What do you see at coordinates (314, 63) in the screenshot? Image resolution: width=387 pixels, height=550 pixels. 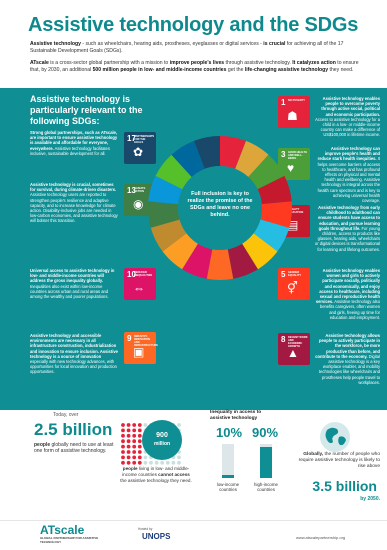 I see `intro-2-emph2: It catalyzes action` at bounding box center [314, 63].